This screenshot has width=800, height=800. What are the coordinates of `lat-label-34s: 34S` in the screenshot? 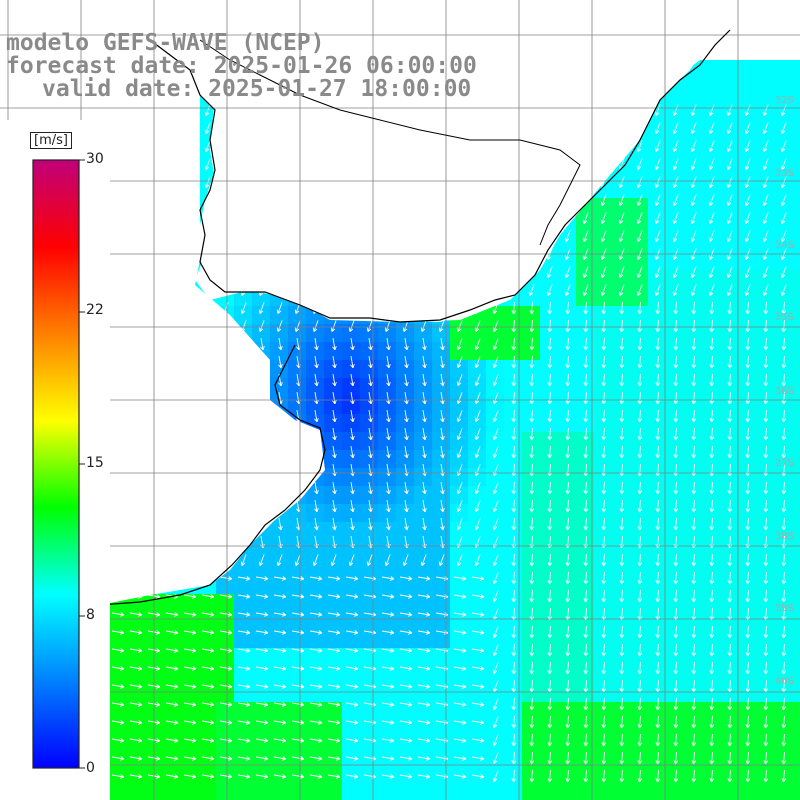 It's located at (784, 245).